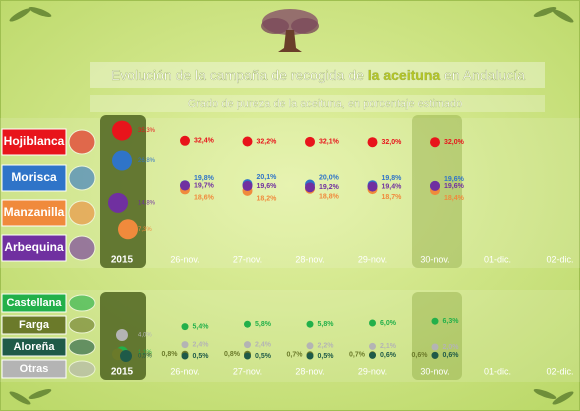  Describe the element at coordinates (267, 141) in the screenshot. I see `value-label: 32,2%` at that location.